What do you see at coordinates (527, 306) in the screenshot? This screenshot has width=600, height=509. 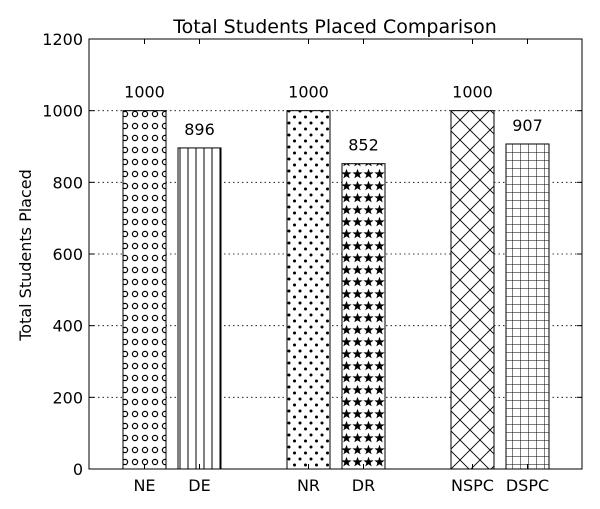 I see `bar-dspc` at bounding box center [527, 306].